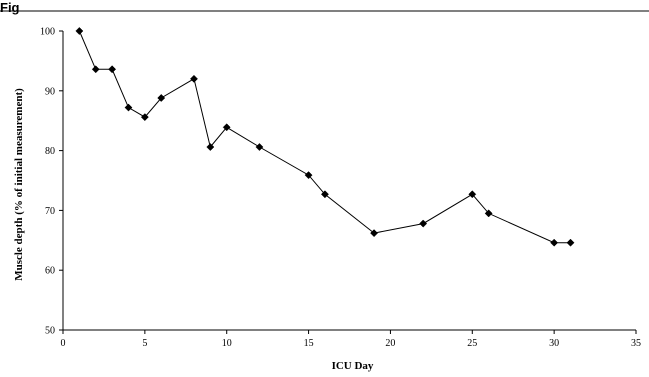 This screenshot has height=377, width=649. What do you see at coordinates (353, 366) in the screenshot?
I see `x-axis-title: ICU Day` at bounding box center [353, 366].